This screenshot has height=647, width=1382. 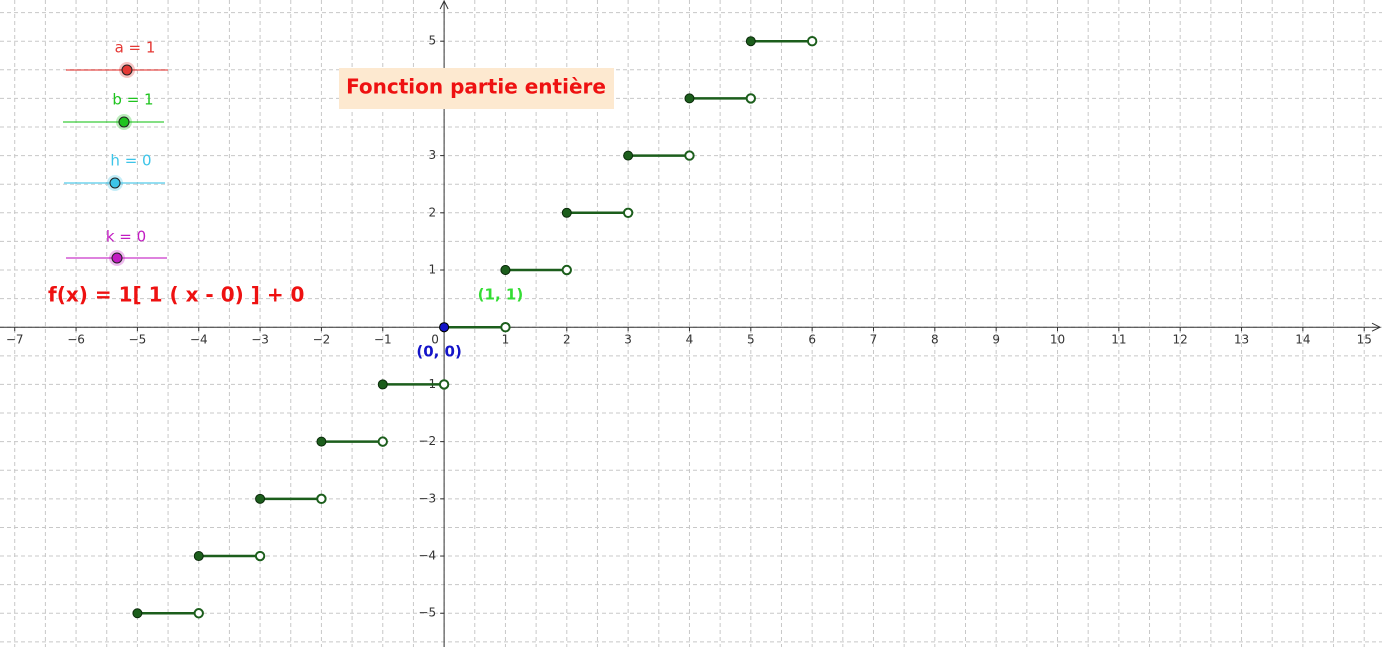 What do you see at coordinates (506, 340) in the screenshot?
I see `x-tick-label: 1` at bounding box center [506, 340].